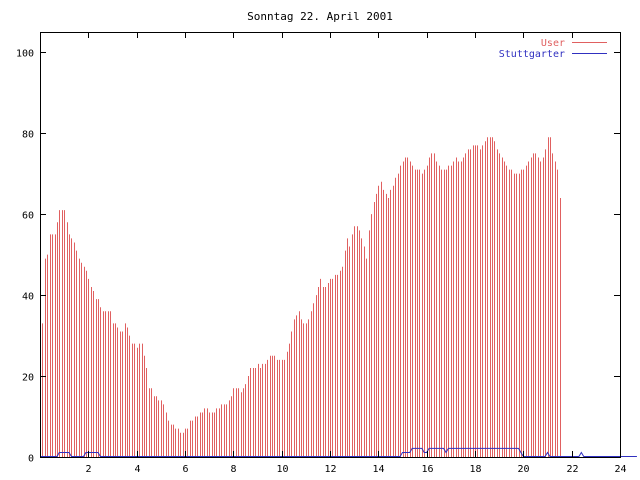 Image resolution: width=640 pixels, height=480 pixels. What do you see at coordinates (330, 469) in the screenshot?
I see `x-tick-label: 12` at bounding box center [330, 469].